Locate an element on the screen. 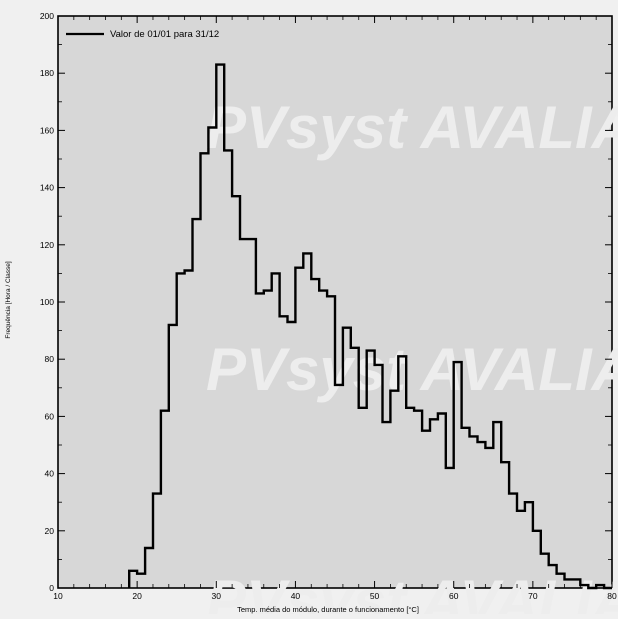  legend: Valor de 01/01 para 31/12 is located at coordinates (142, 34).